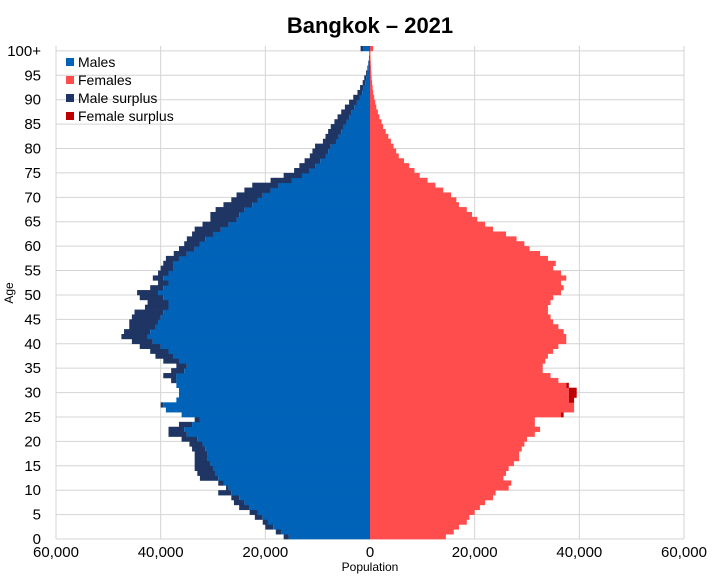 The height and width of the screenshot is (577, 720). Describe the element at coordinates (32, 149) in the screenshot. I see `y-tick-label: 80` at that location.